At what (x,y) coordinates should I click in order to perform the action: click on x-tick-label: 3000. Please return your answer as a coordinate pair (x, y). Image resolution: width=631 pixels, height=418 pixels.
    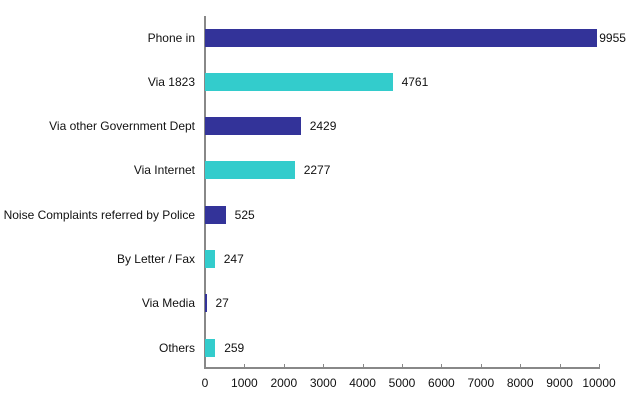
    Looking at the image, I should click on (323, 383).